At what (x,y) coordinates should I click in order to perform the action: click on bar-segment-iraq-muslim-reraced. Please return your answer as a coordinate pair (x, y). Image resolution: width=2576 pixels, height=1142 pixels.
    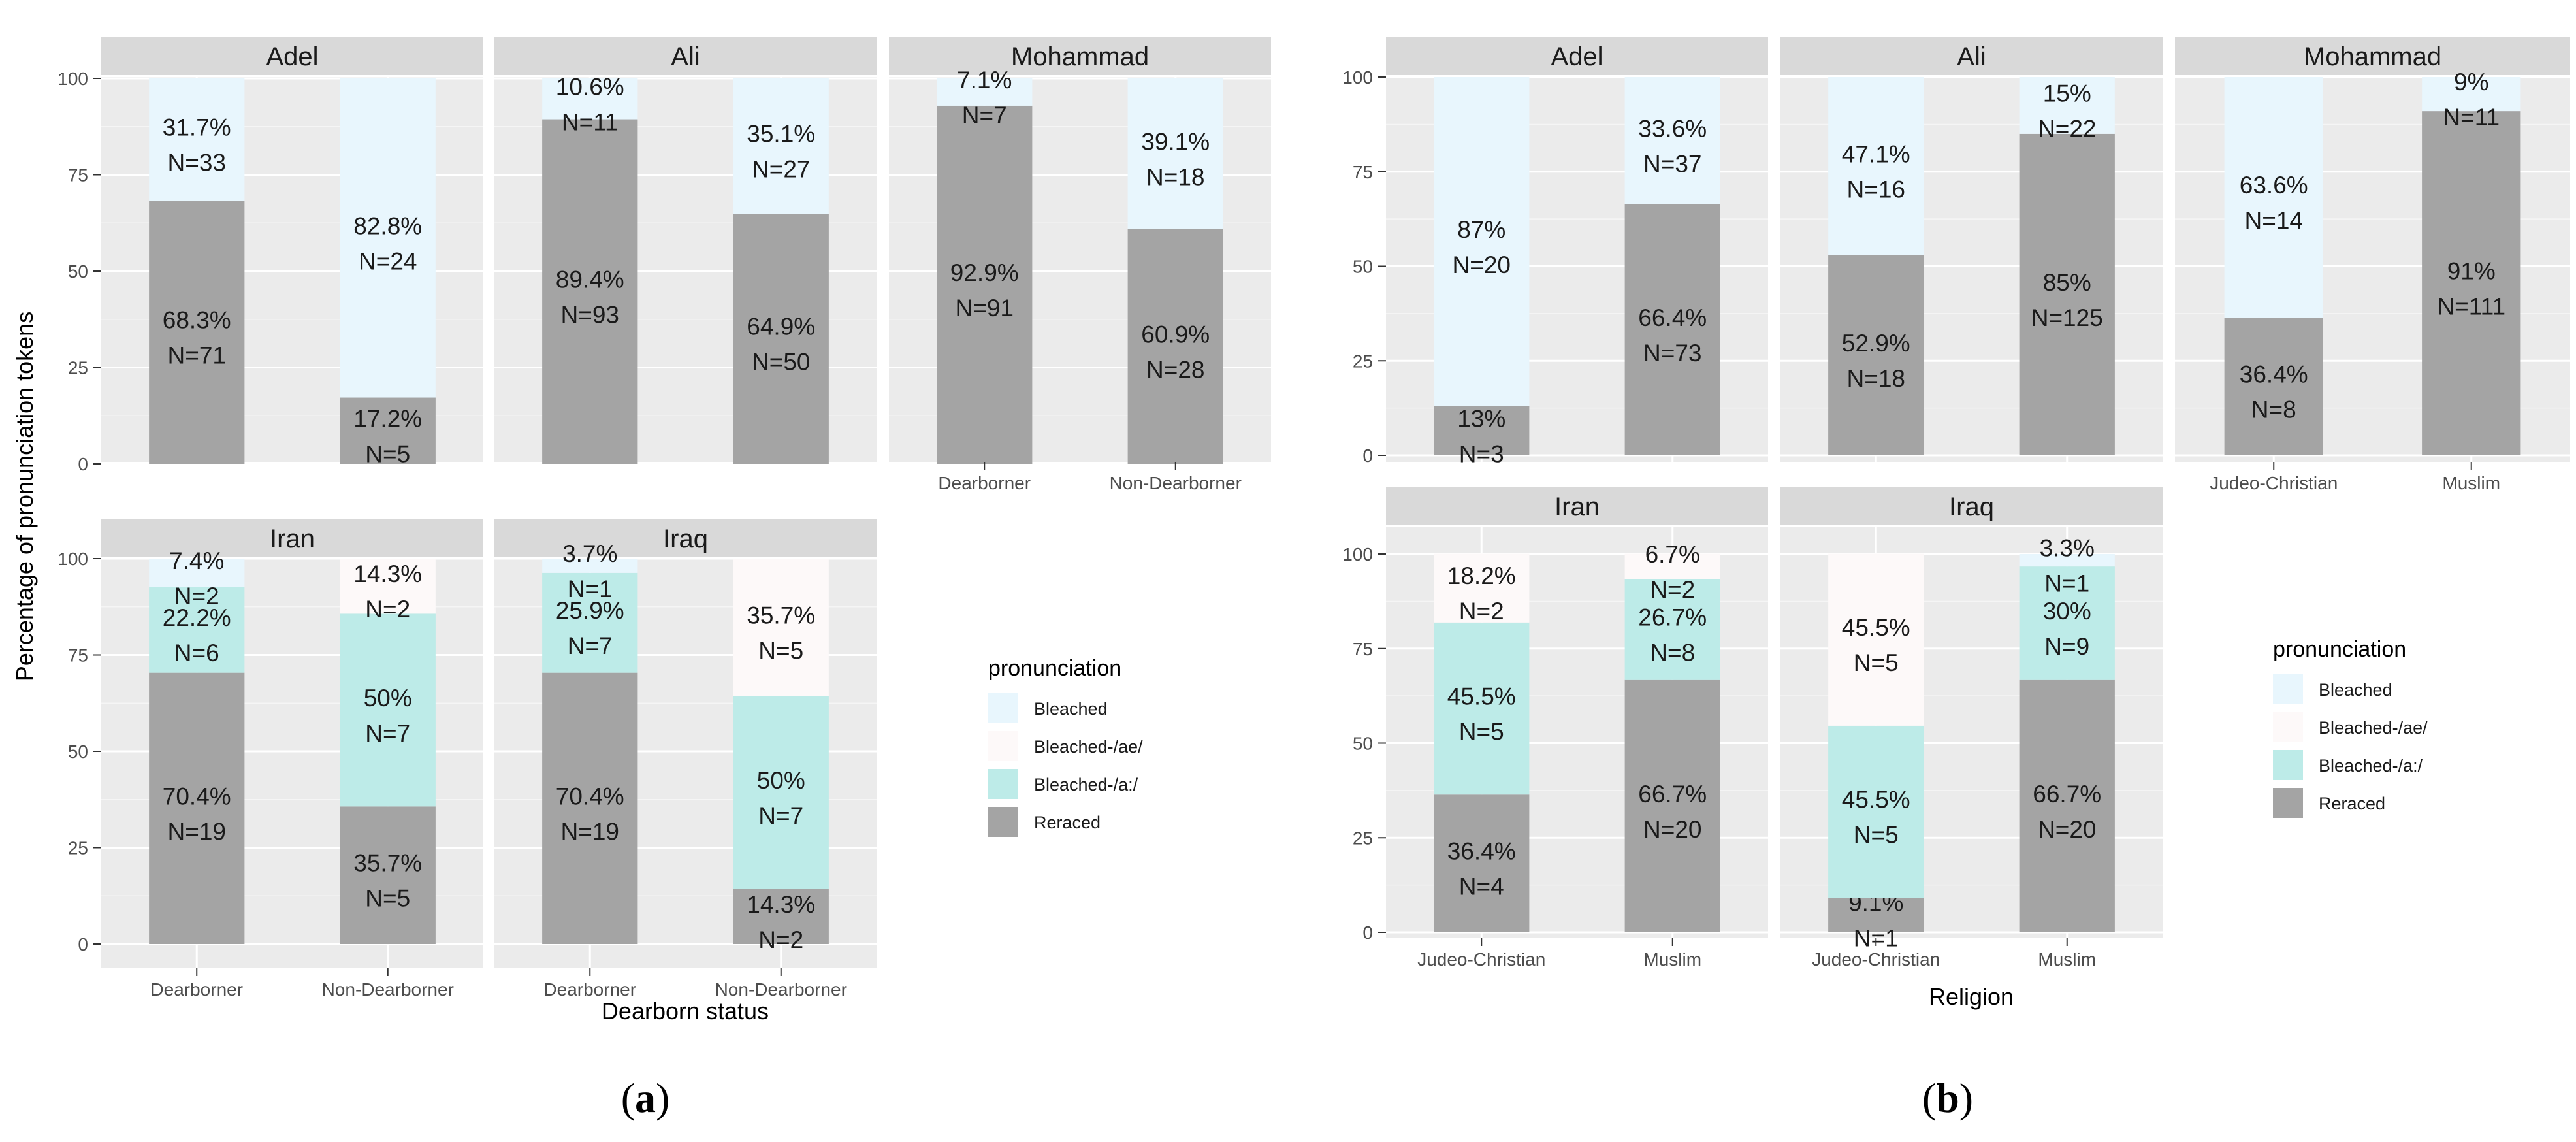
    Looking at the image, I should click on (2067, 805).